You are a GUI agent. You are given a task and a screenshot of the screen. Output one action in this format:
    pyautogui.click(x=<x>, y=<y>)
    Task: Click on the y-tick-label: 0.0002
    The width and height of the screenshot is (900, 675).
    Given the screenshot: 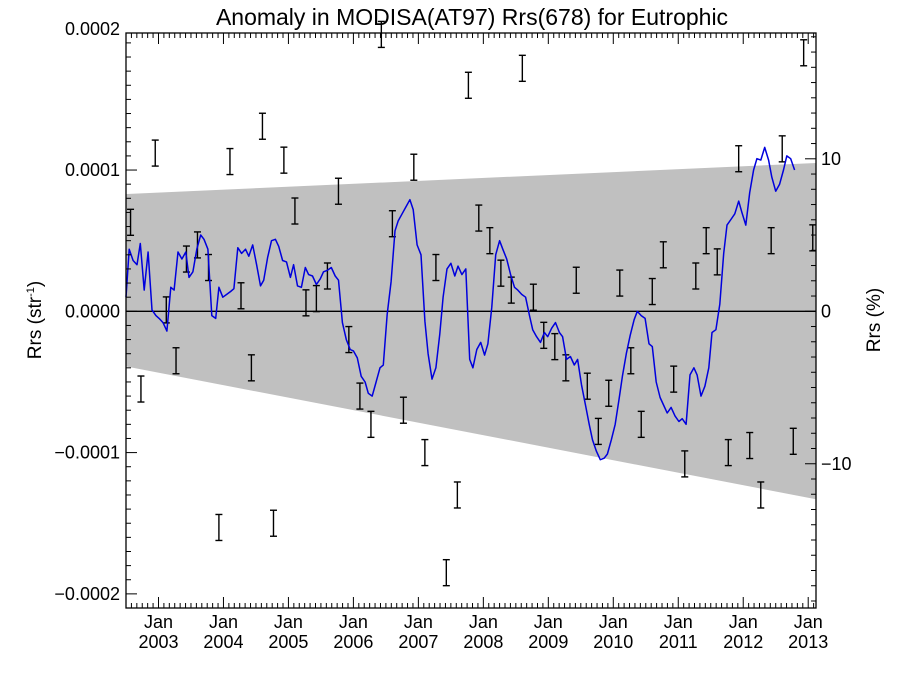 What is the action you would take?
    pyautogui.click(x=92, y=29)
    